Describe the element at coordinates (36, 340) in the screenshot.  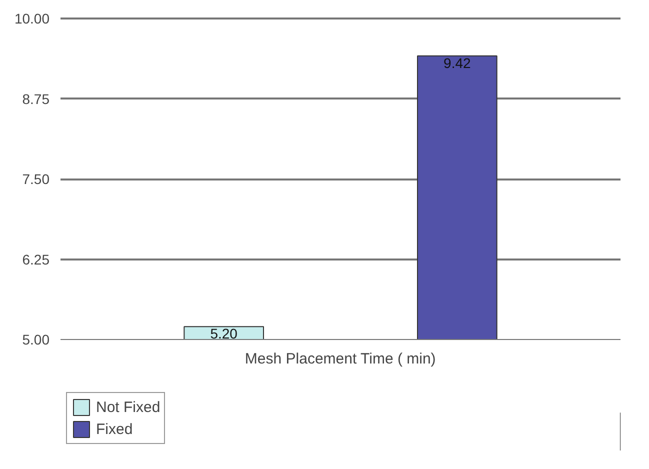
I see `y-tick-label: 5.00` at that location.